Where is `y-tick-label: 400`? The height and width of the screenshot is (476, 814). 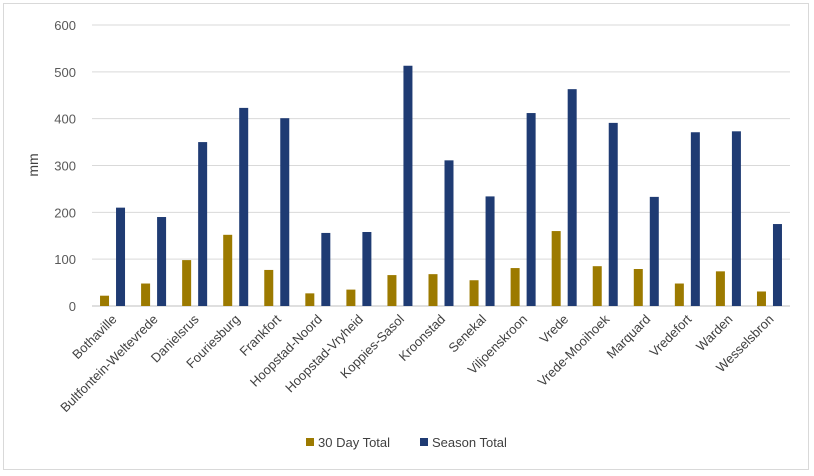
y-tick-label: 400 is located at coordinates (65, 119).